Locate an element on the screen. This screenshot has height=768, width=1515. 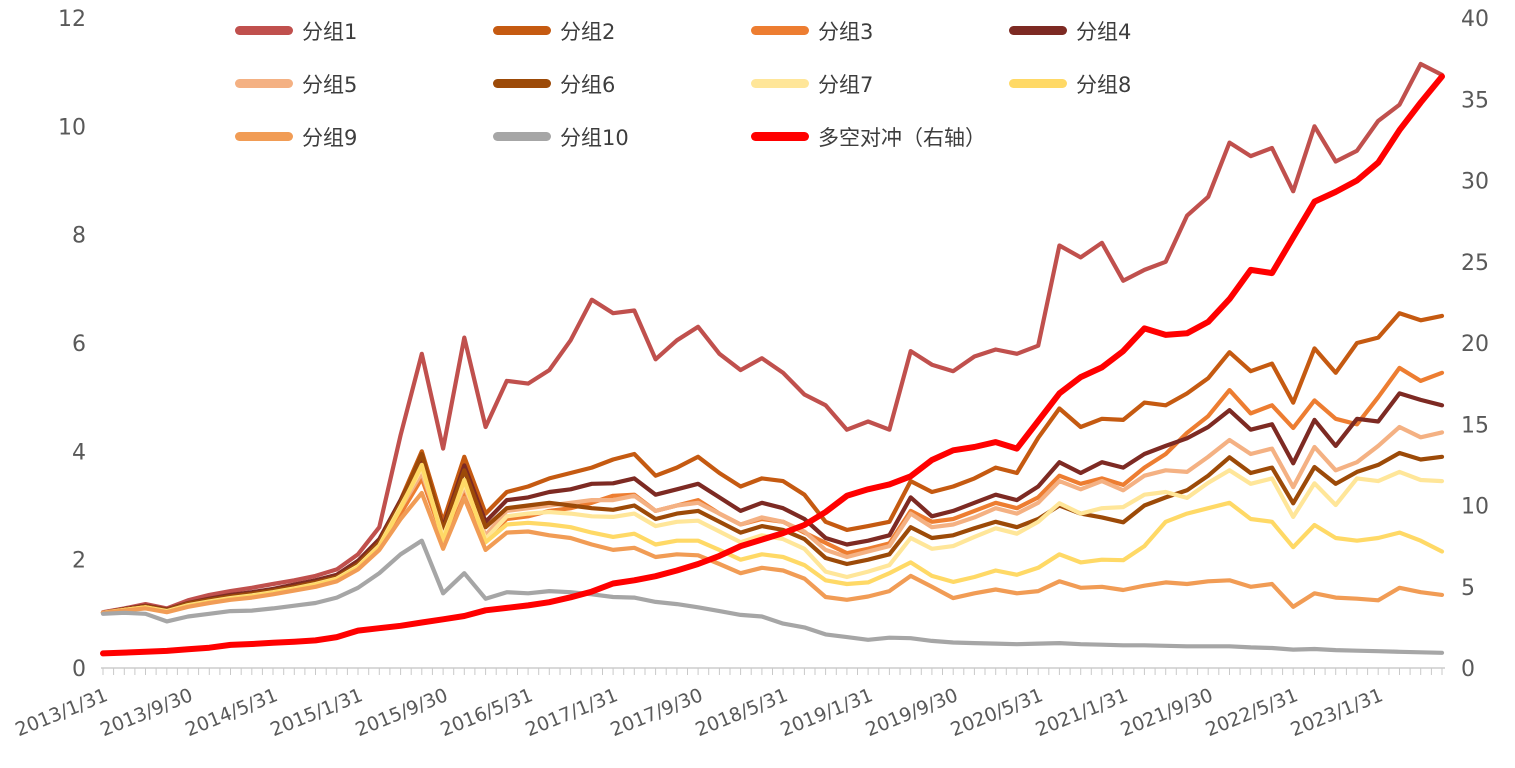
legend-label: 多空对冲（右轴） is located at coordinates (902, 137).